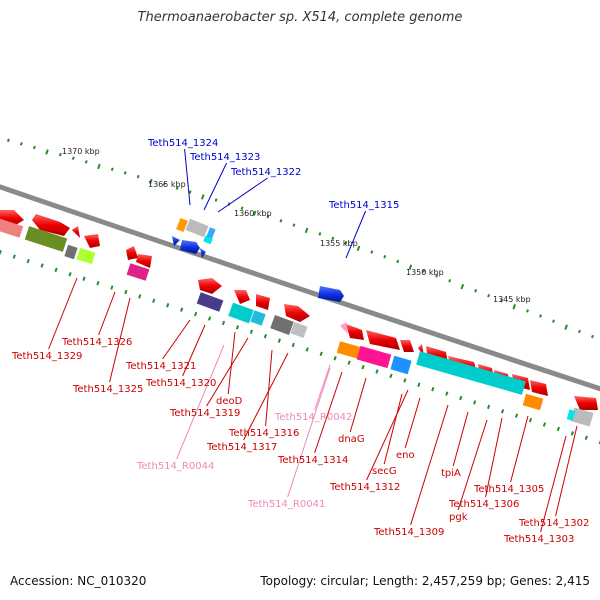 The image size is (600, 600). Describe the element at coordinates (483, 504) in the screenshot. I see `gene-label: Teth514_1306` at that location.